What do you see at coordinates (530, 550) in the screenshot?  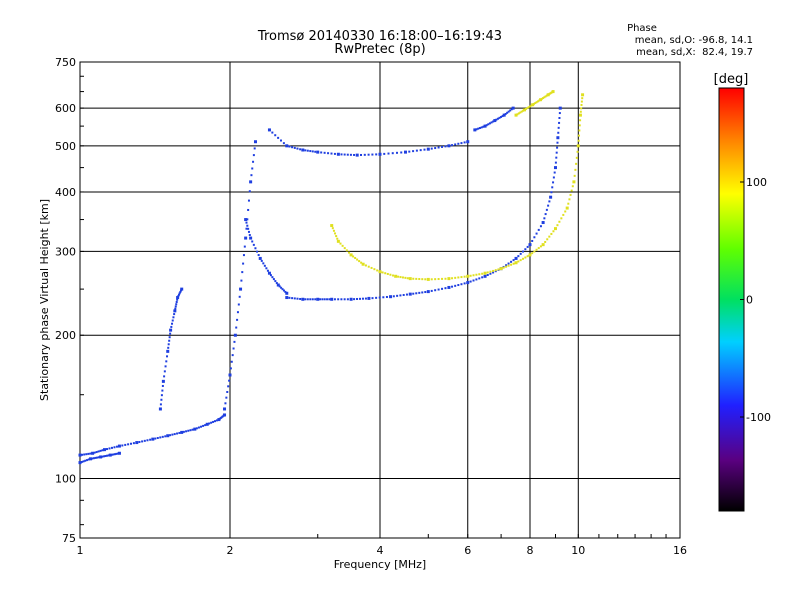 I see `x-tick-label: 8` at bounding box center [530, 550].